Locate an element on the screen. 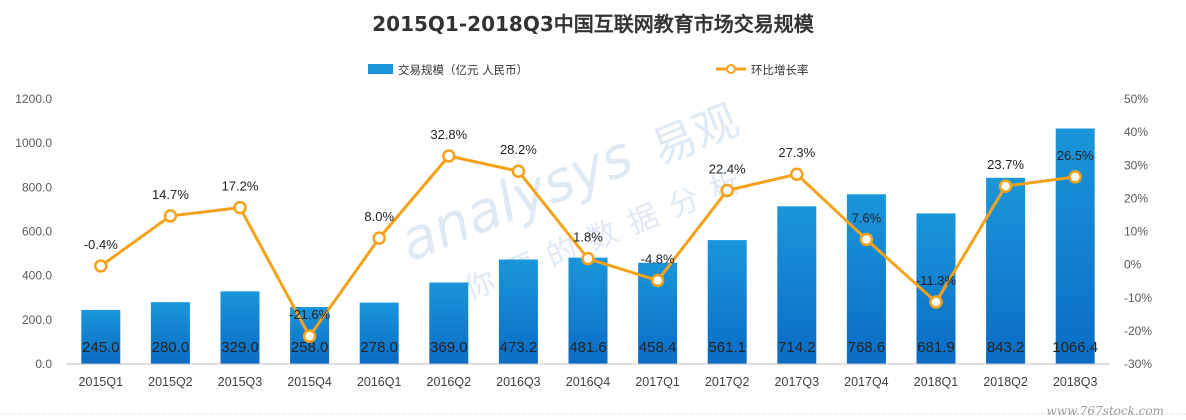 The image size is (1186, 420). bar-value-label: 245.0 is located at coordinates (101, 347).